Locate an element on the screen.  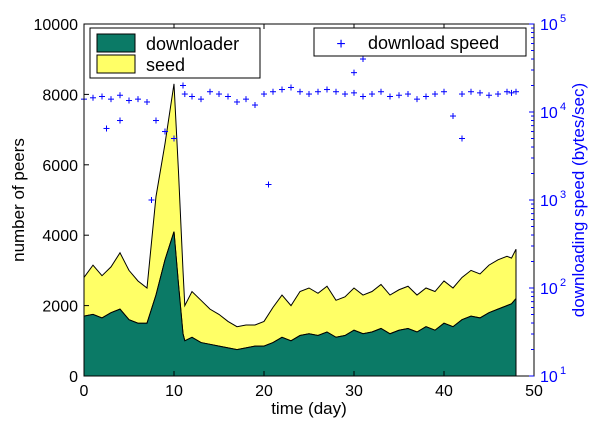
legend-label-downloader: downloader is located at coordinates (192, 44).